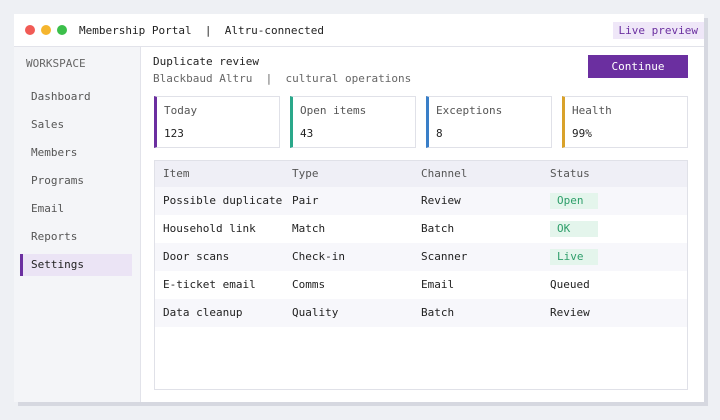 The image size is (720, 420). Describe the element at coordinates (441, 200) in the screenshot. I see `table-cell: Review` at that location.